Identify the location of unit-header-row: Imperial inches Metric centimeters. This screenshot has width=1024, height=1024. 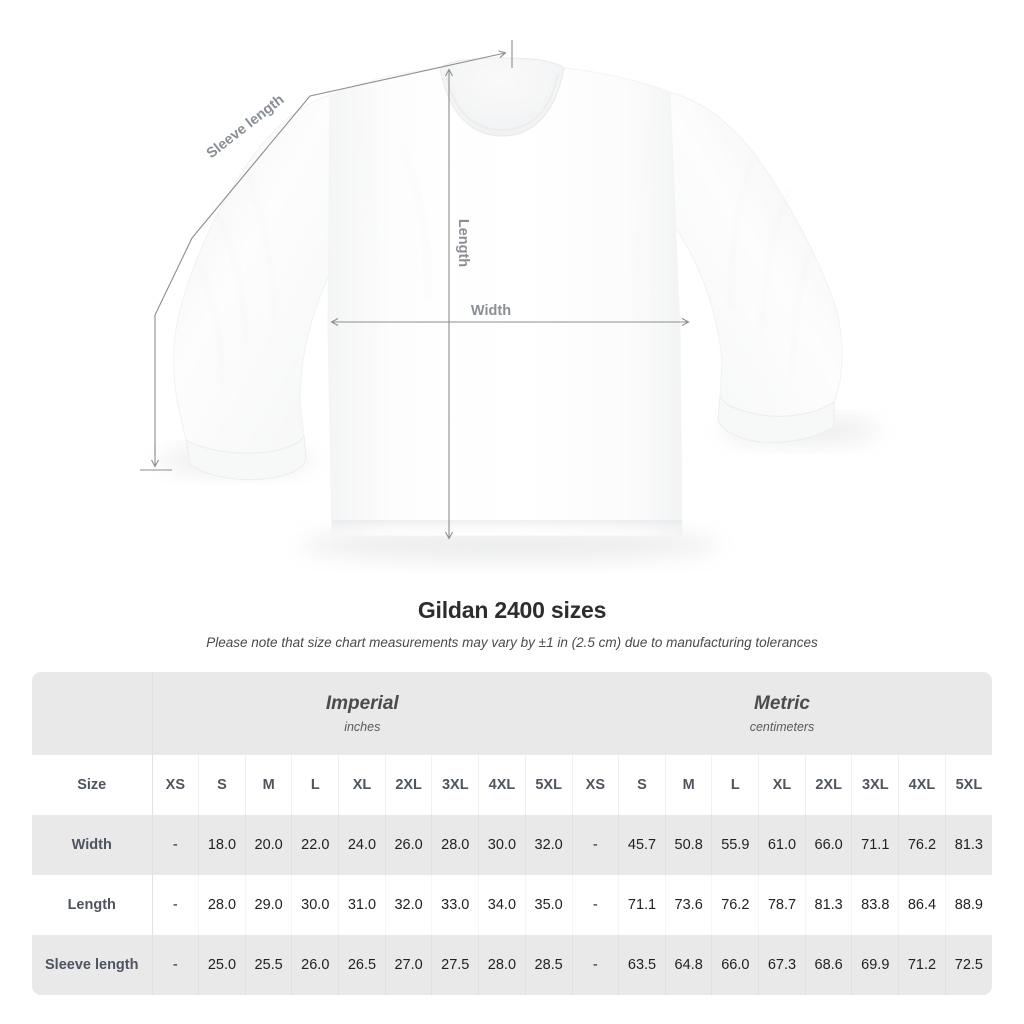
(512, 713).